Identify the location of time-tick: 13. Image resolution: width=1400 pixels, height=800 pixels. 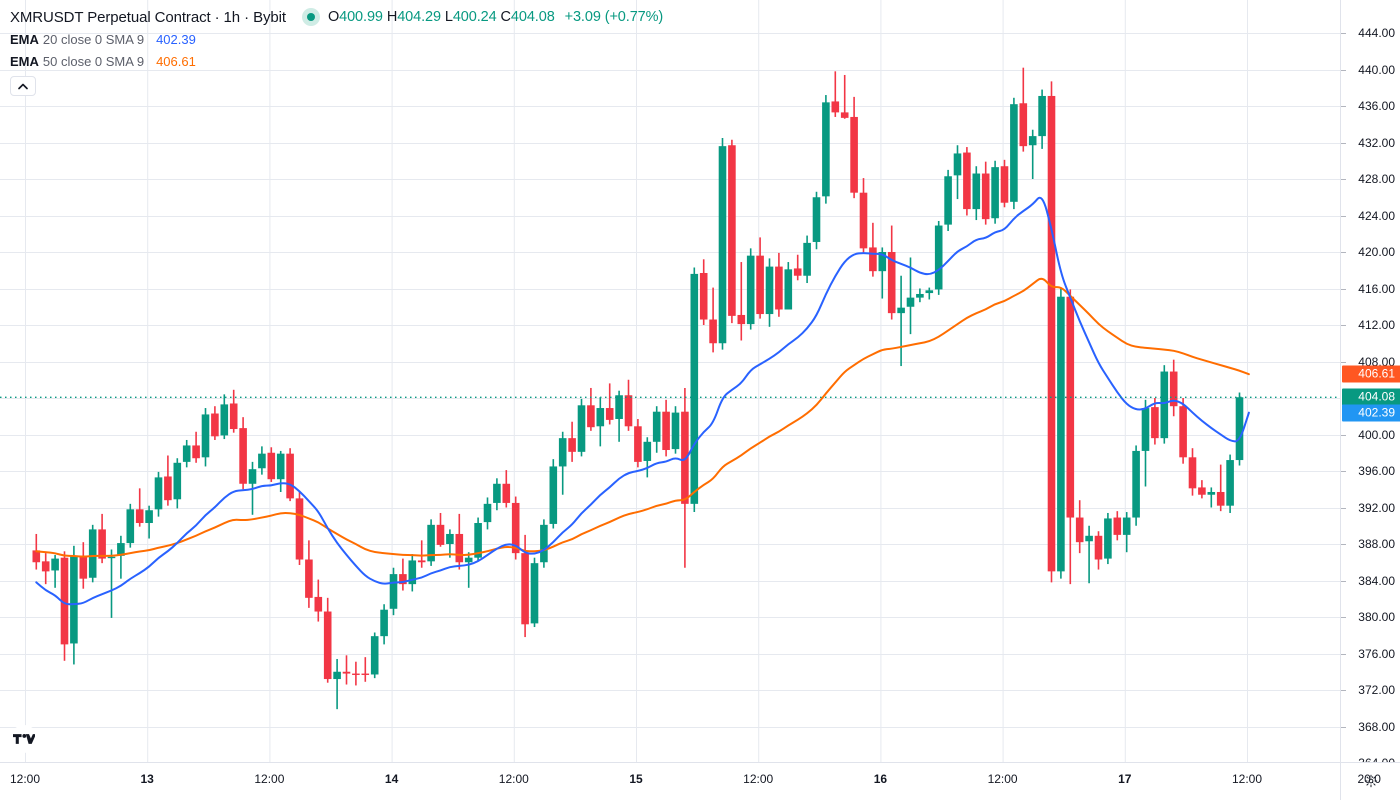
(147, 779).